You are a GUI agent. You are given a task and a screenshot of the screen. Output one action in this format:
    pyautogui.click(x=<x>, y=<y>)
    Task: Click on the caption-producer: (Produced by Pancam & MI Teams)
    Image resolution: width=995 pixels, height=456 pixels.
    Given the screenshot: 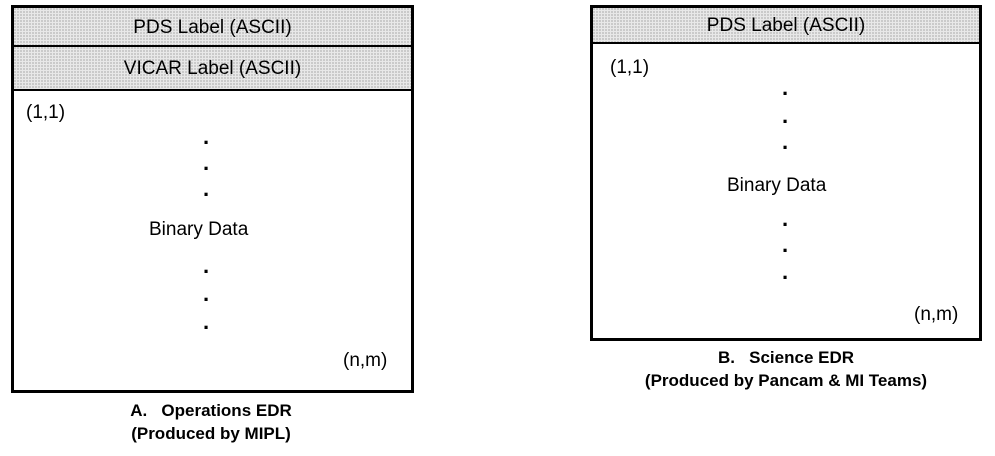 What is the action you would take?
    pyautogui.click(x=786, y=380)
    